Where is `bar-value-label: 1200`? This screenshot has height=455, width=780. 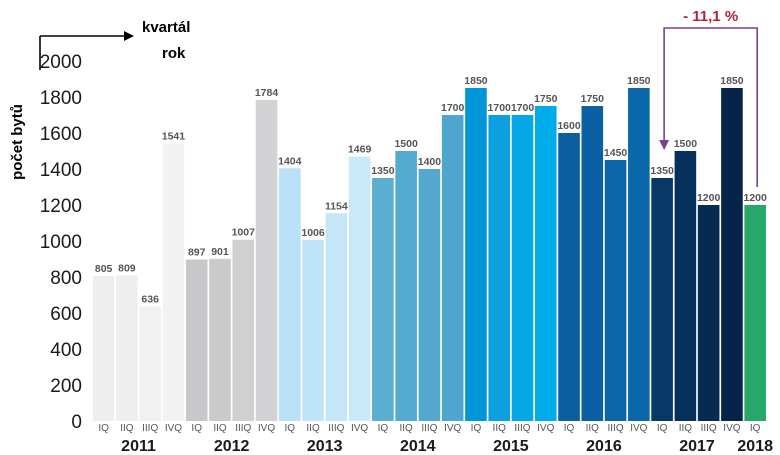 bar-value-label: 1200 is located at coordinates (756, 198).